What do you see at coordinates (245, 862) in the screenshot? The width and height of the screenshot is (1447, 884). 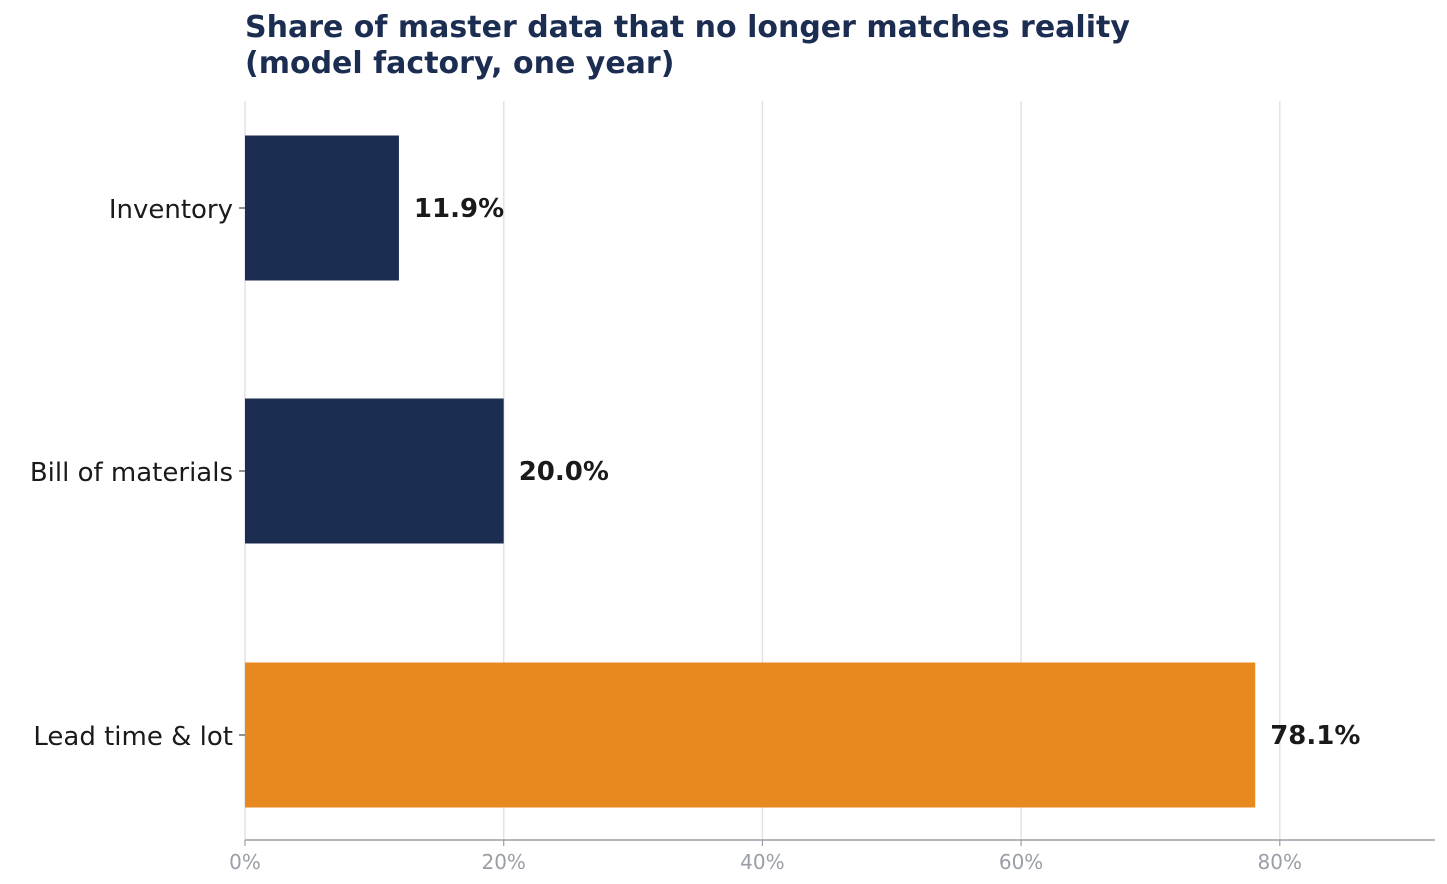 I see `x-tick-label-0: 0%` at bounding box center [245, 862].